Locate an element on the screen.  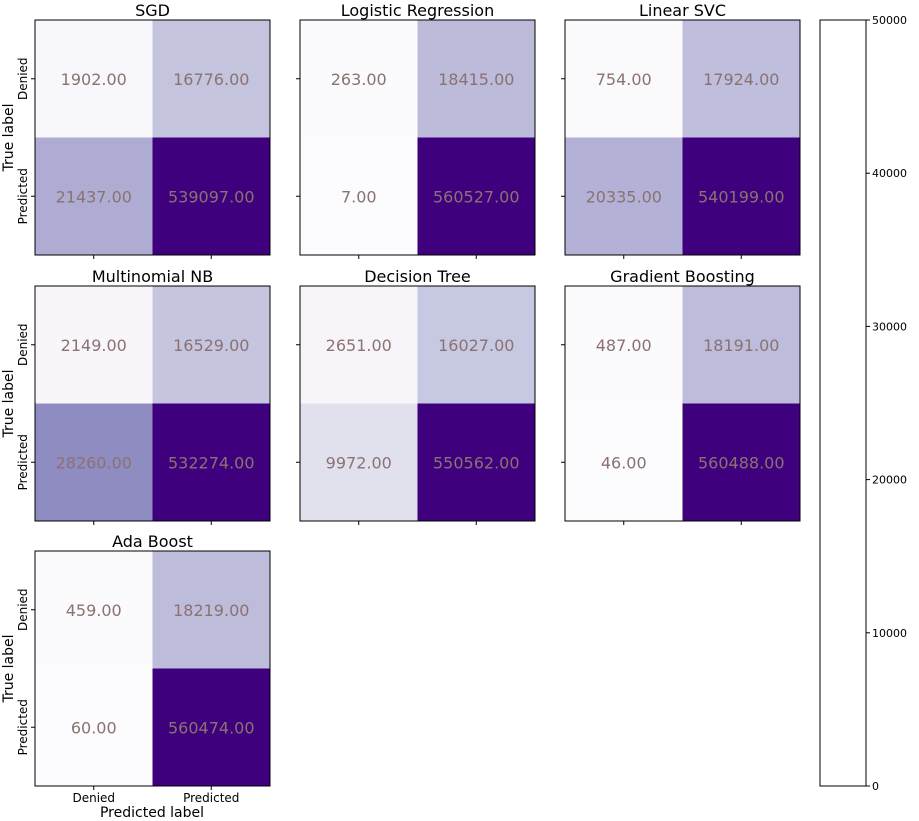
cell-value-label: 17924.00 is located at coordinates (741, 79).